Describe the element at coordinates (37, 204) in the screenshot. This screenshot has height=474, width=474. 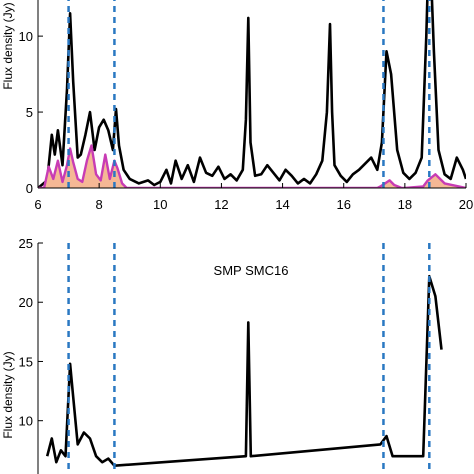
I see `top-x-tick-label: 6` at that location.